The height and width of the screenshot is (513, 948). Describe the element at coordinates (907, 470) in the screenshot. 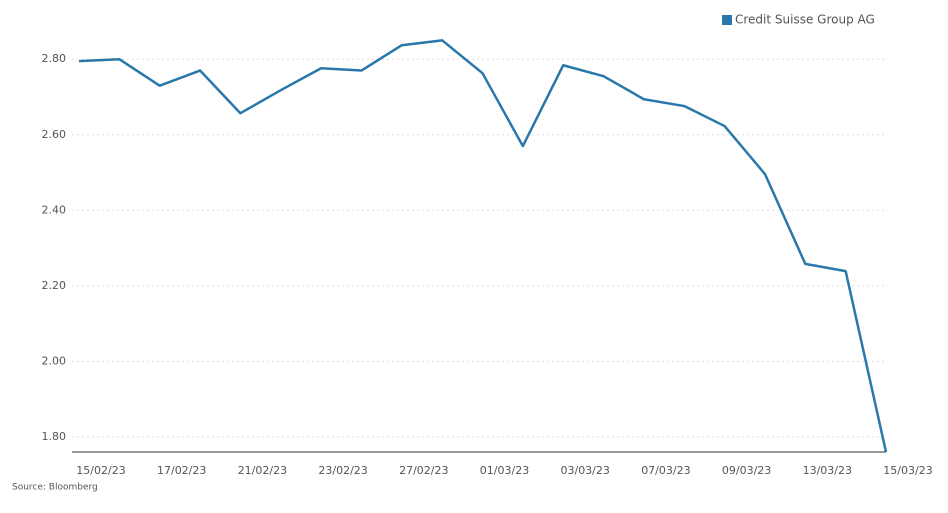

I see `x-tick-label: 15/03/23` at that location.